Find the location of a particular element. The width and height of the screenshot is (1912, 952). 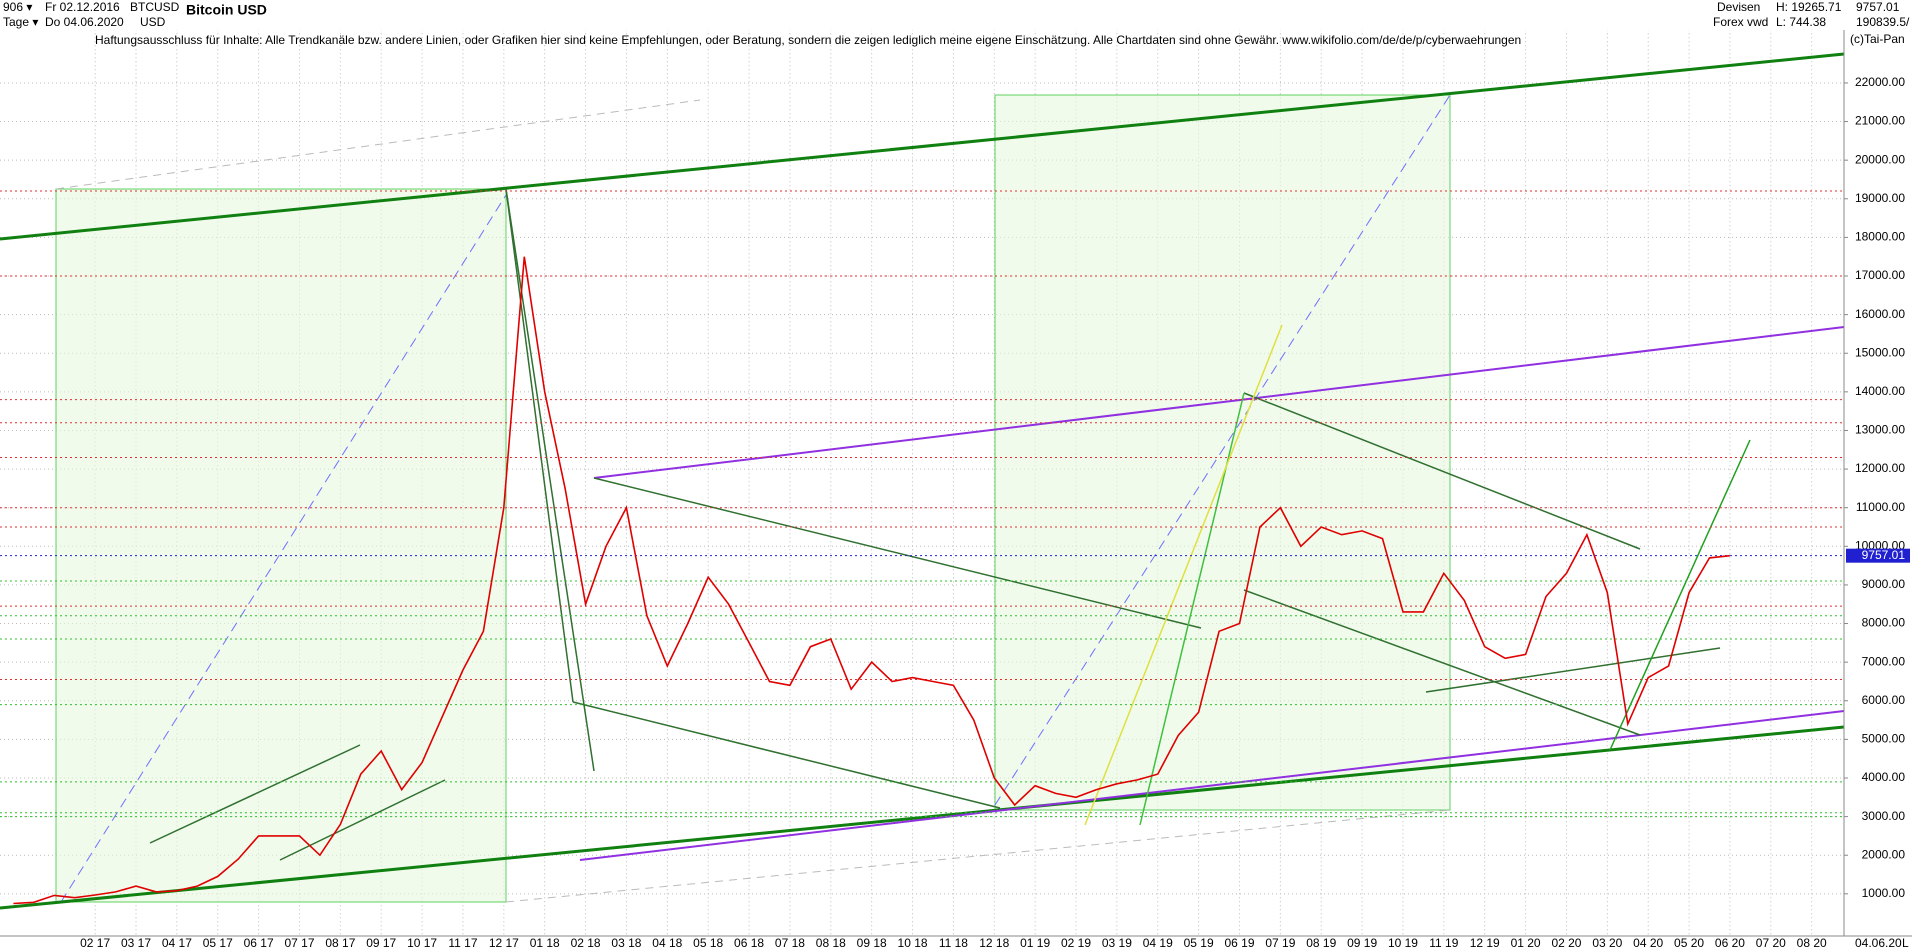

header-high: H: 19265.71 is located at coordinates (1809, 7).